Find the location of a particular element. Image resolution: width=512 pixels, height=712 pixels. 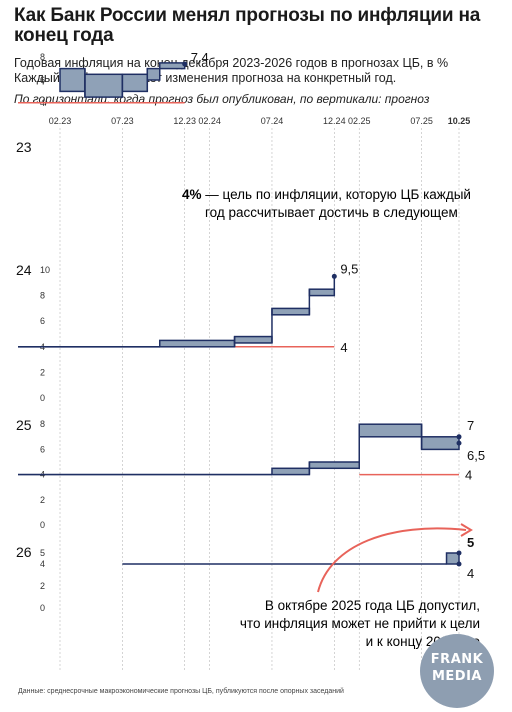

logo-line-2: MEDIA is located at coordinates (456, 676).